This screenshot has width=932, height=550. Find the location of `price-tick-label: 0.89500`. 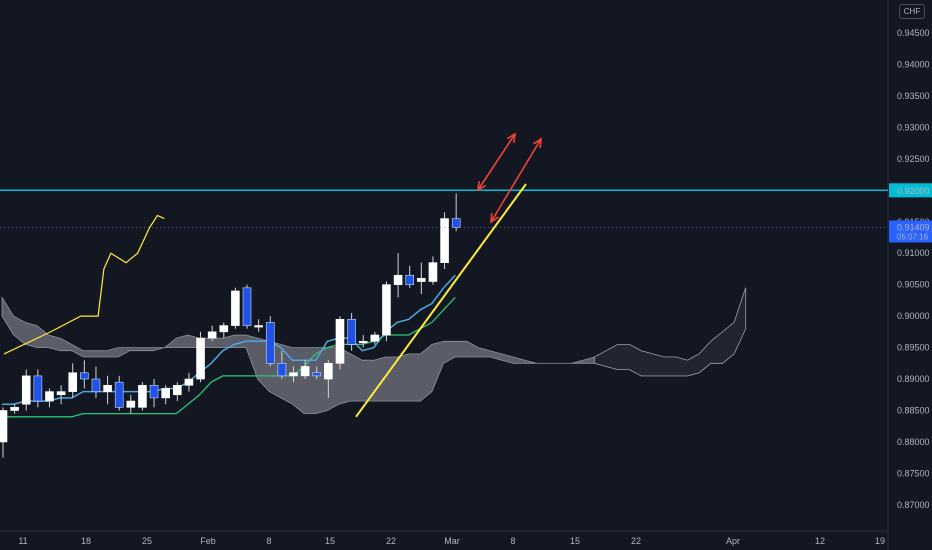

price-tick-label: 0.89500 is located at coordinates (913, 348).